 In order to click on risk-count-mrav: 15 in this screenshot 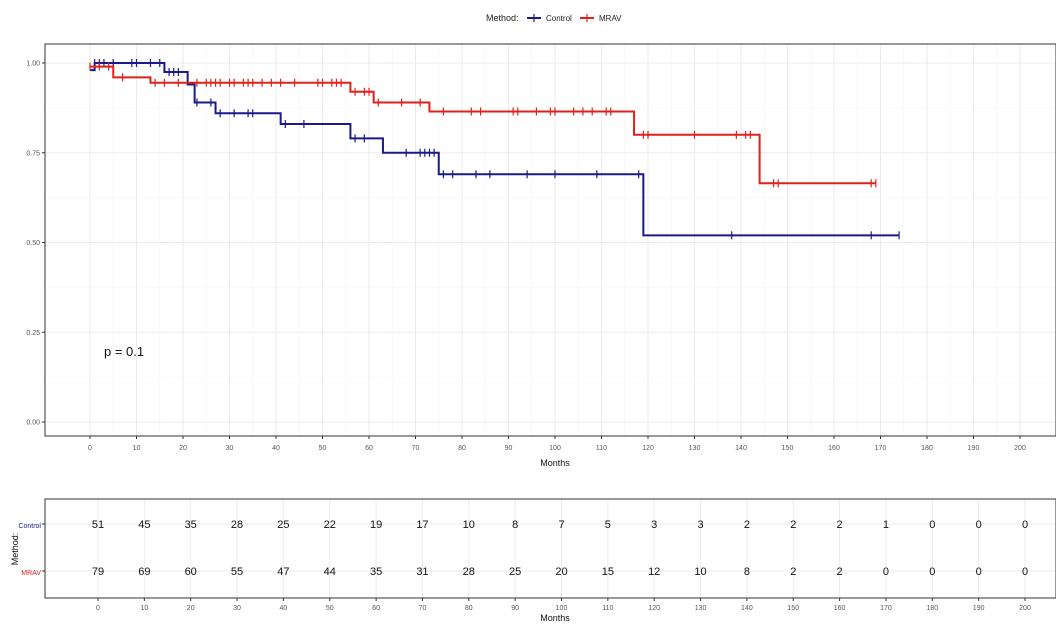, I will do `click(608, 572)`.